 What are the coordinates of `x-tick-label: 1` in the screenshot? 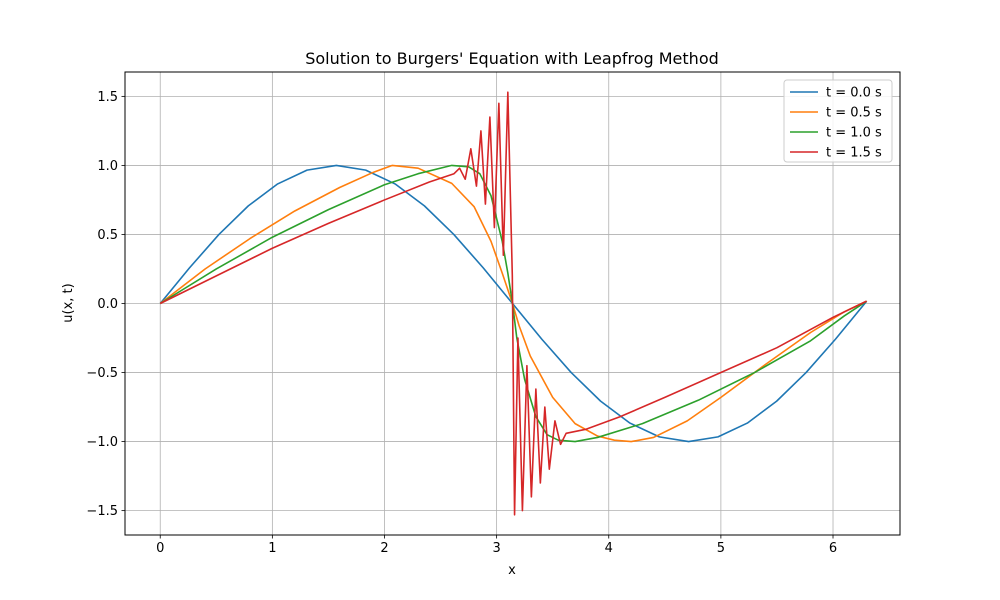 It's located at (272, 548).